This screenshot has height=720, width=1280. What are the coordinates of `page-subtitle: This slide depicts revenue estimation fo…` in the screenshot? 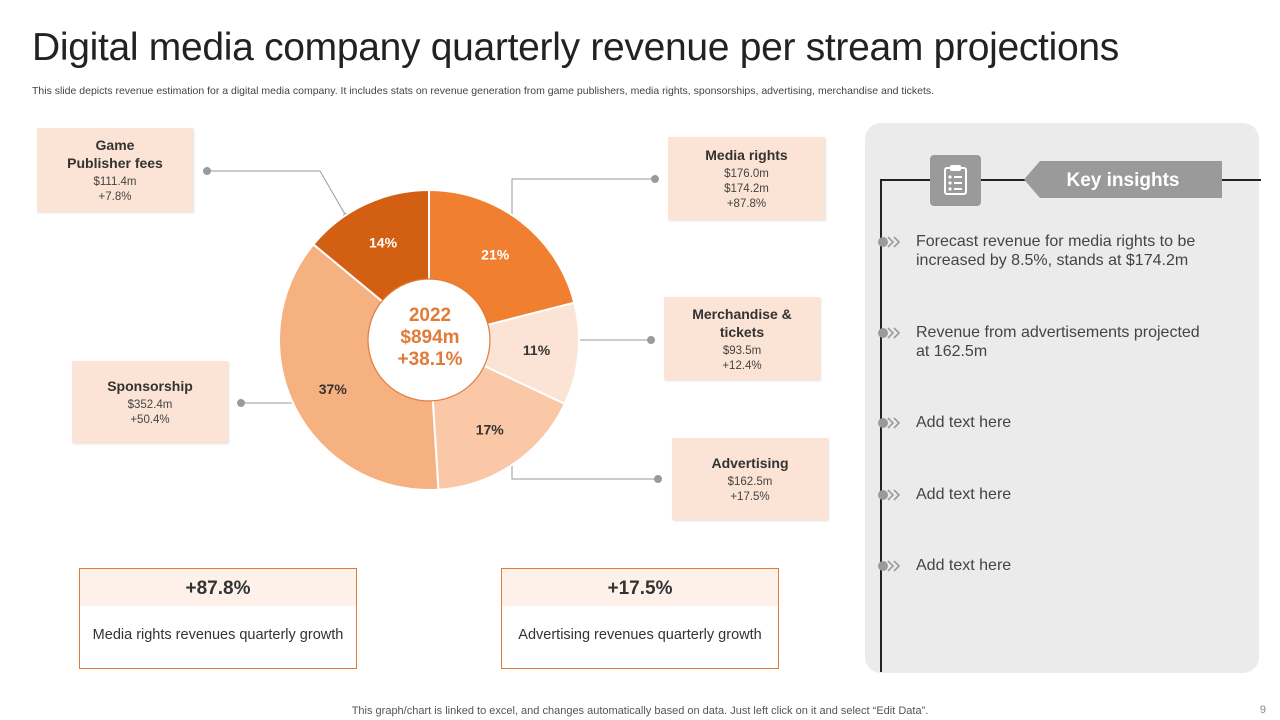 It's located at (483, 91).